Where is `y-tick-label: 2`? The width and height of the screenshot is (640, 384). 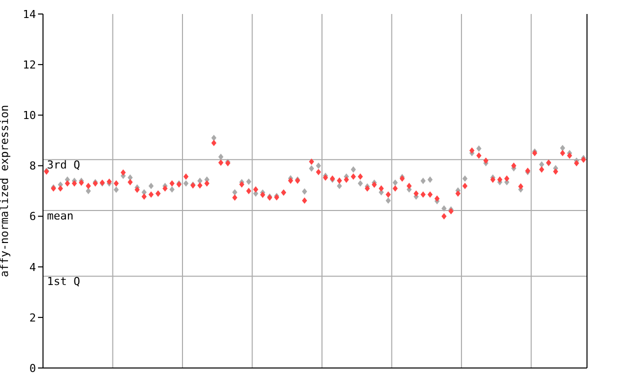 y-tick-label: 2 is located at coordinates (32, 317).